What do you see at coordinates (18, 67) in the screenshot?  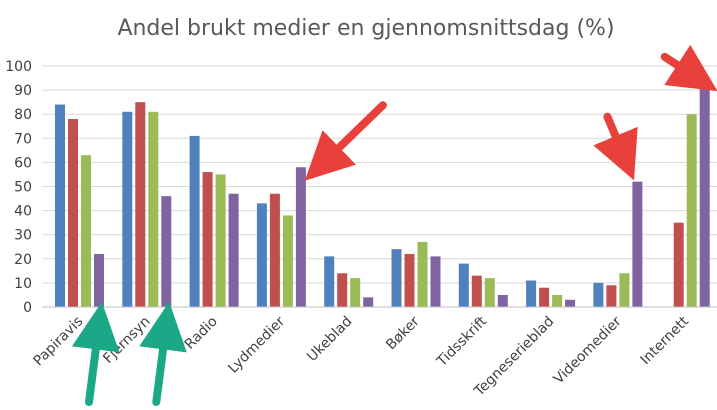 I see `y-tick-label: 100` at bounding box center [18, 67].